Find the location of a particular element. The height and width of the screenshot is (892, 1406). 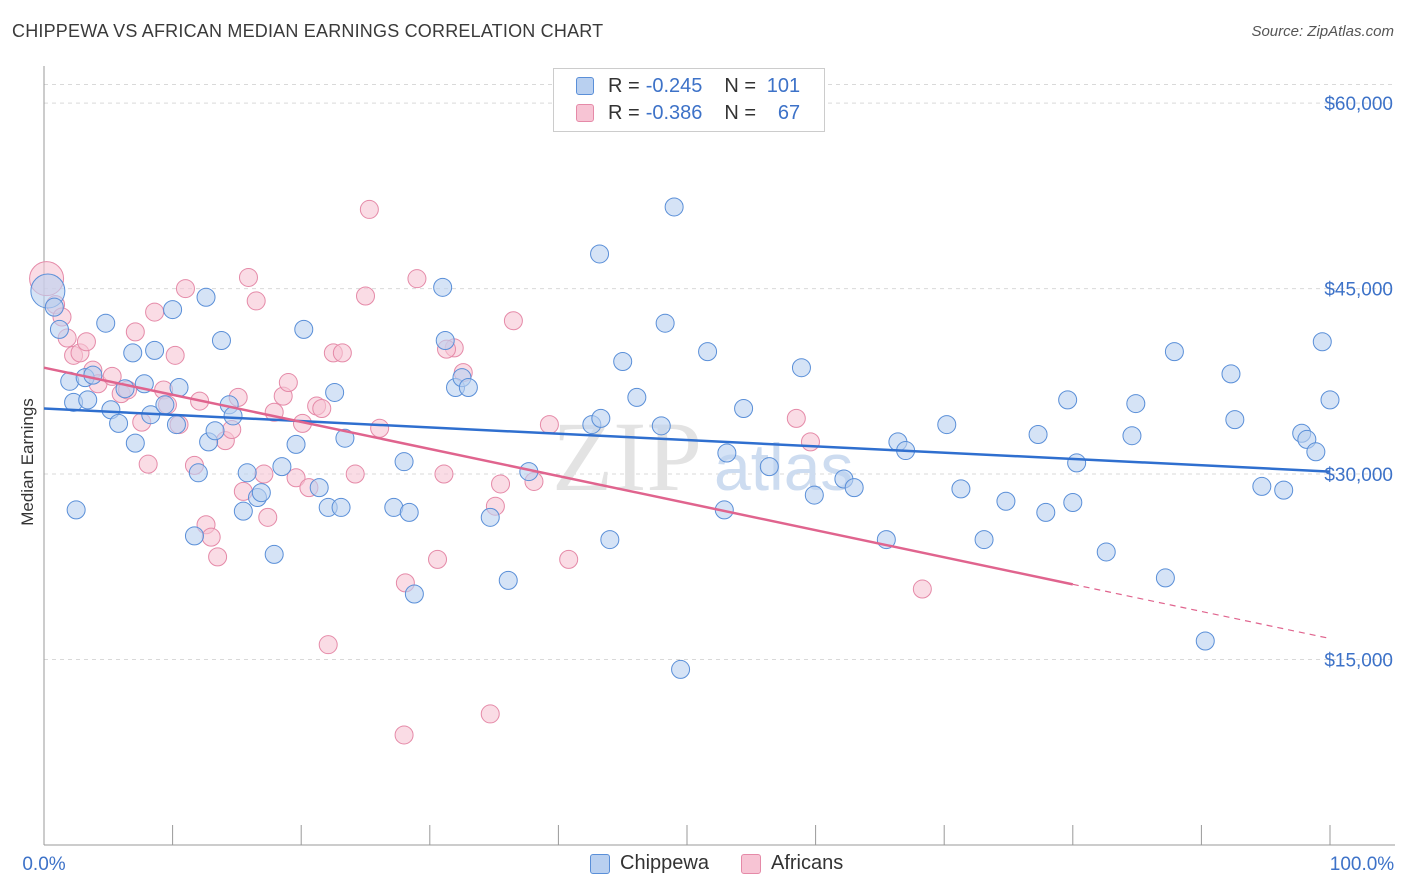

y-tick-label: $45,000 is located at coordinates (1358, 290).